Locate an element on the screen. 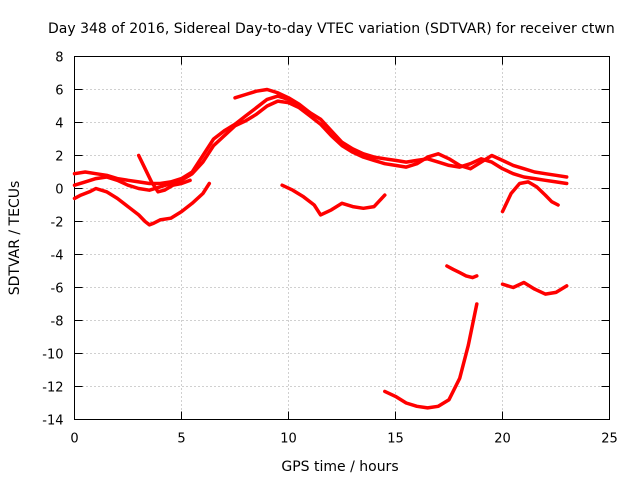 The width and height of the screenshot is (640, 480). y-tick-label: 8 is located at coordinates (59, 58).